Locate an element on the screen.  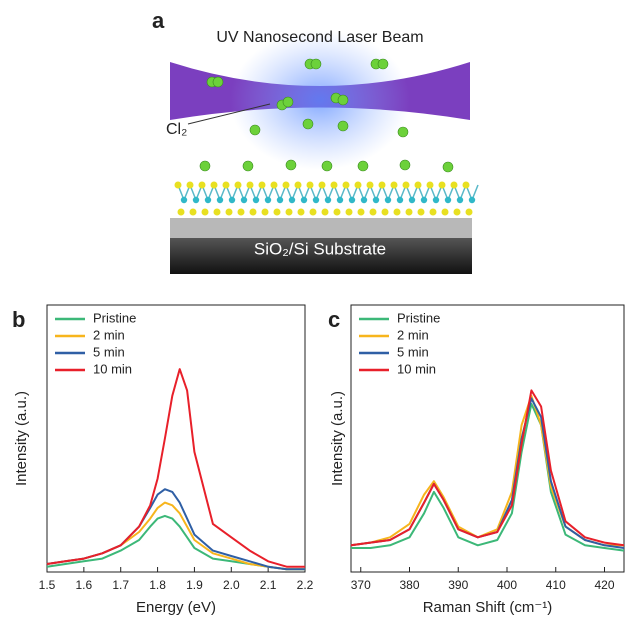
x-tick-label: 1.6 is located at coordinates (84, 585).